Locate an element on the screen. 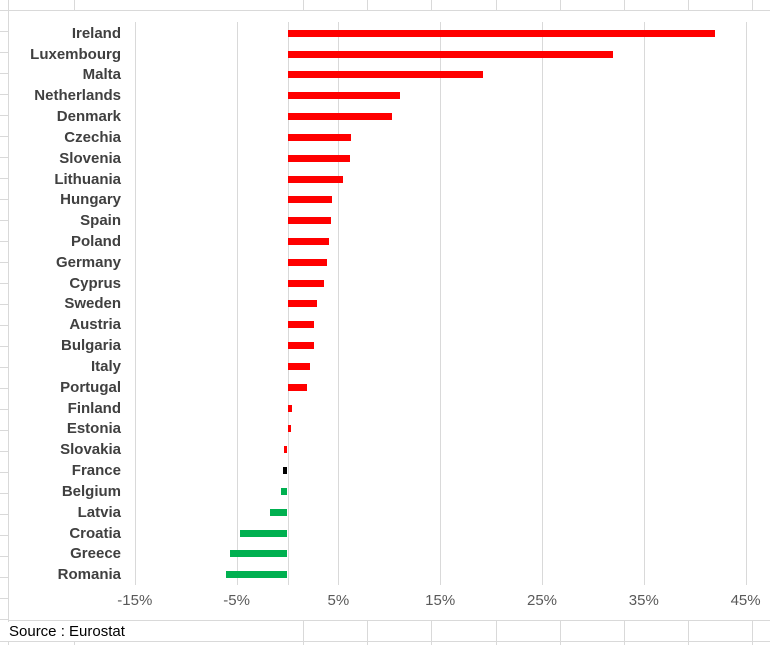 This screenshot has width=770, height=645. category-label-malta: Malta is located at coordinates (101, 75).